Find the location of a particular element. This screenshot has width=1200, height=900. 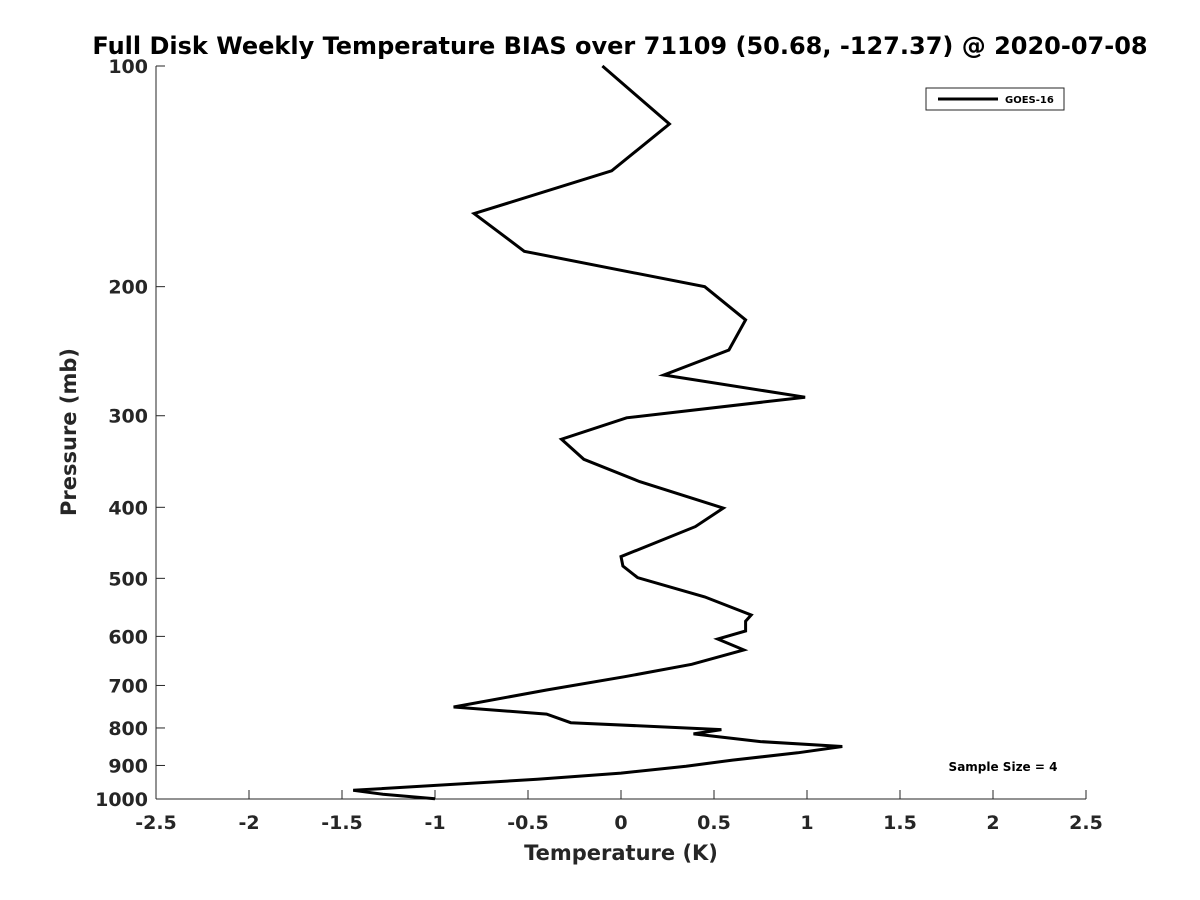

y-tick-label: 800 is located at coordinates (128, 729).